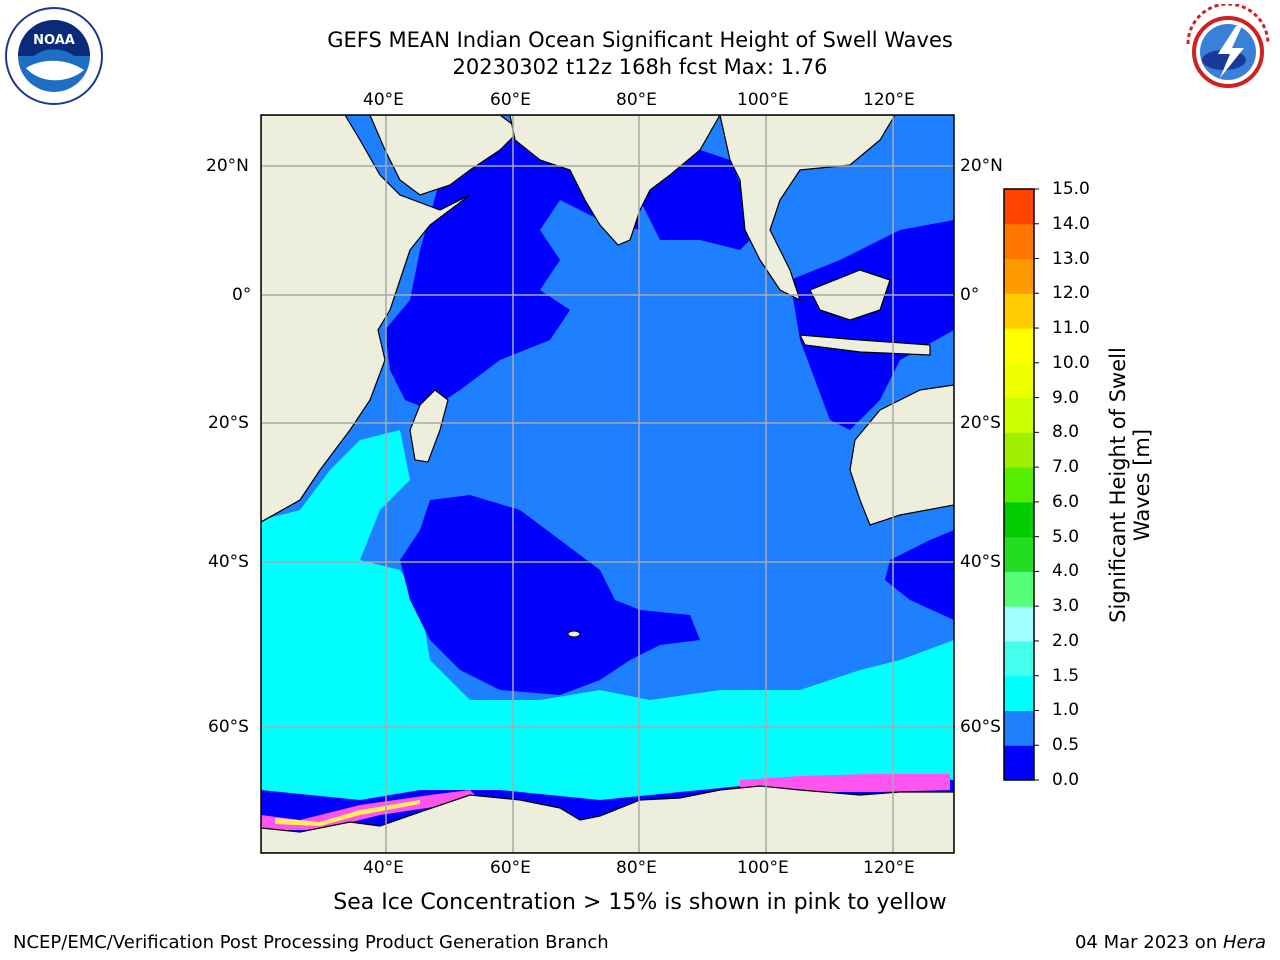 This screenshot has width=1280, height=960. I want to click on colorbar-tick-label: 0.0, so click(1066, 780).